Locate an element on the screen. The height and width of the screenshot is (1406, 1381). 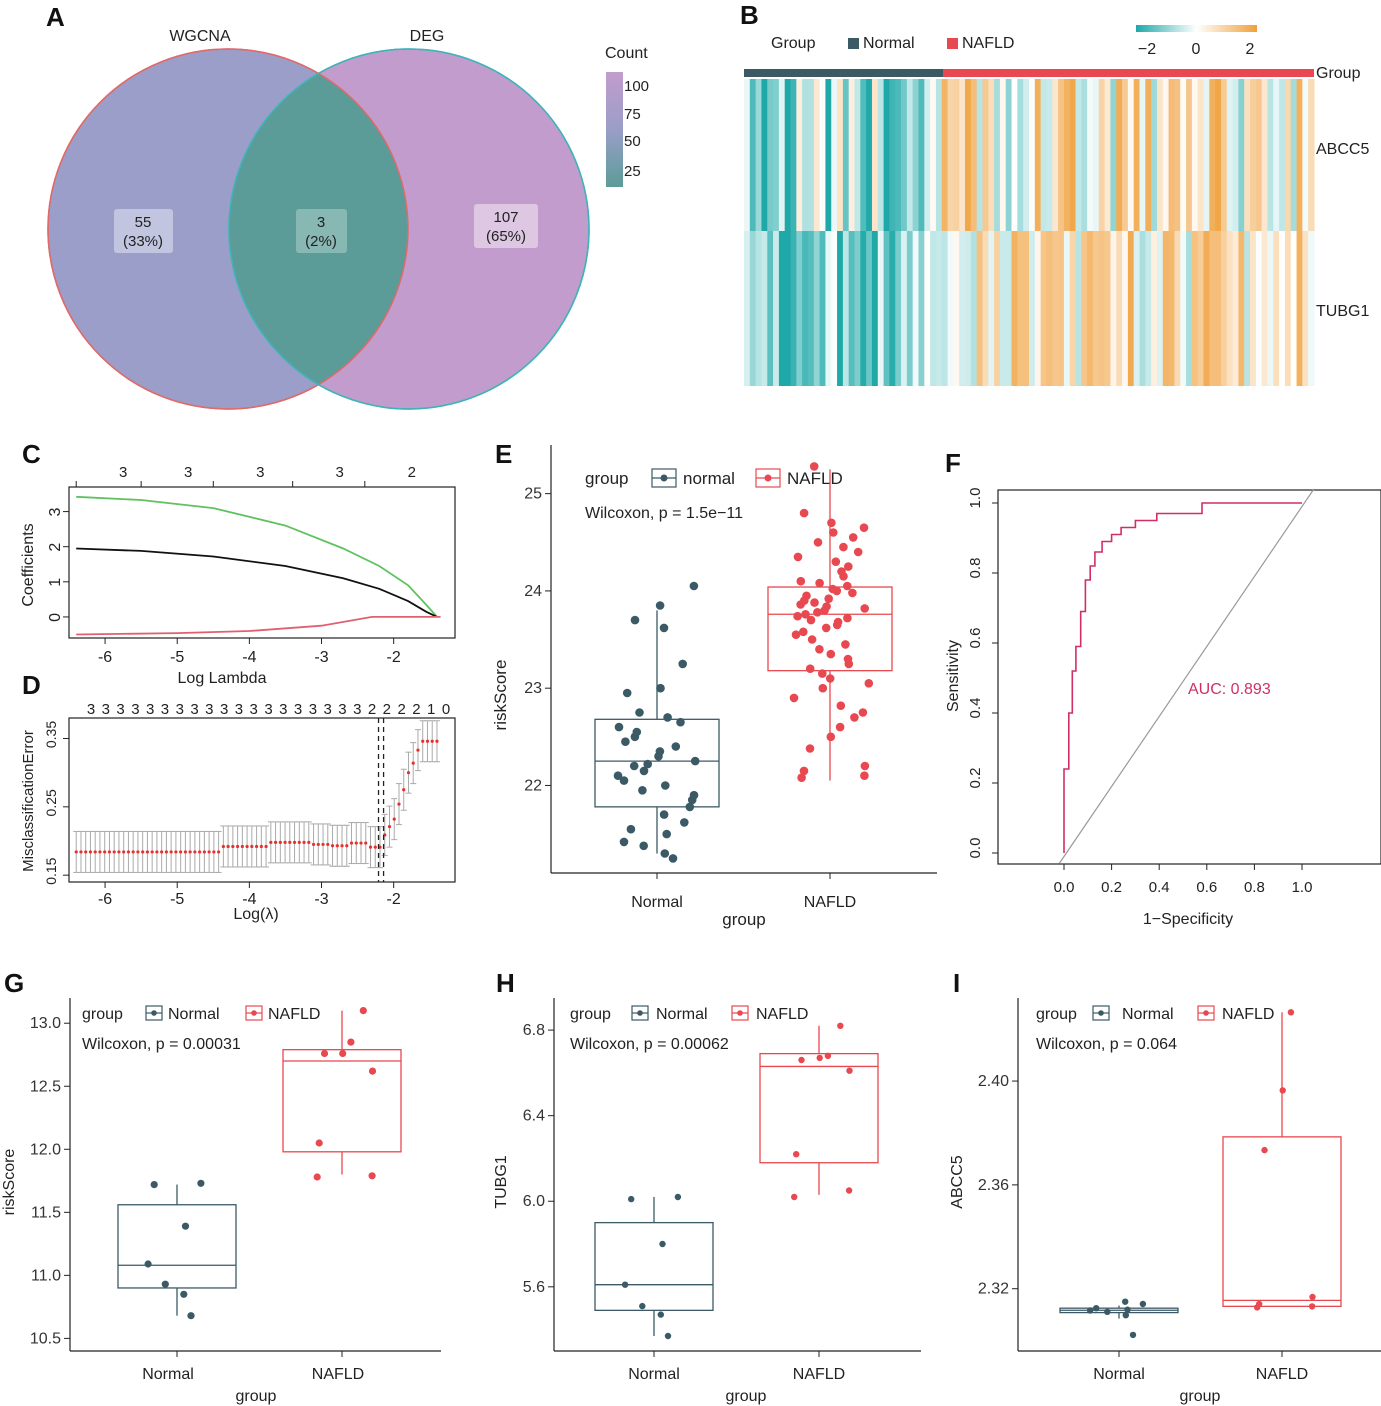
axes: -6 -5 -4 -3 -2 0.15 0.25 0.35 is located at coordinates (222, 814).